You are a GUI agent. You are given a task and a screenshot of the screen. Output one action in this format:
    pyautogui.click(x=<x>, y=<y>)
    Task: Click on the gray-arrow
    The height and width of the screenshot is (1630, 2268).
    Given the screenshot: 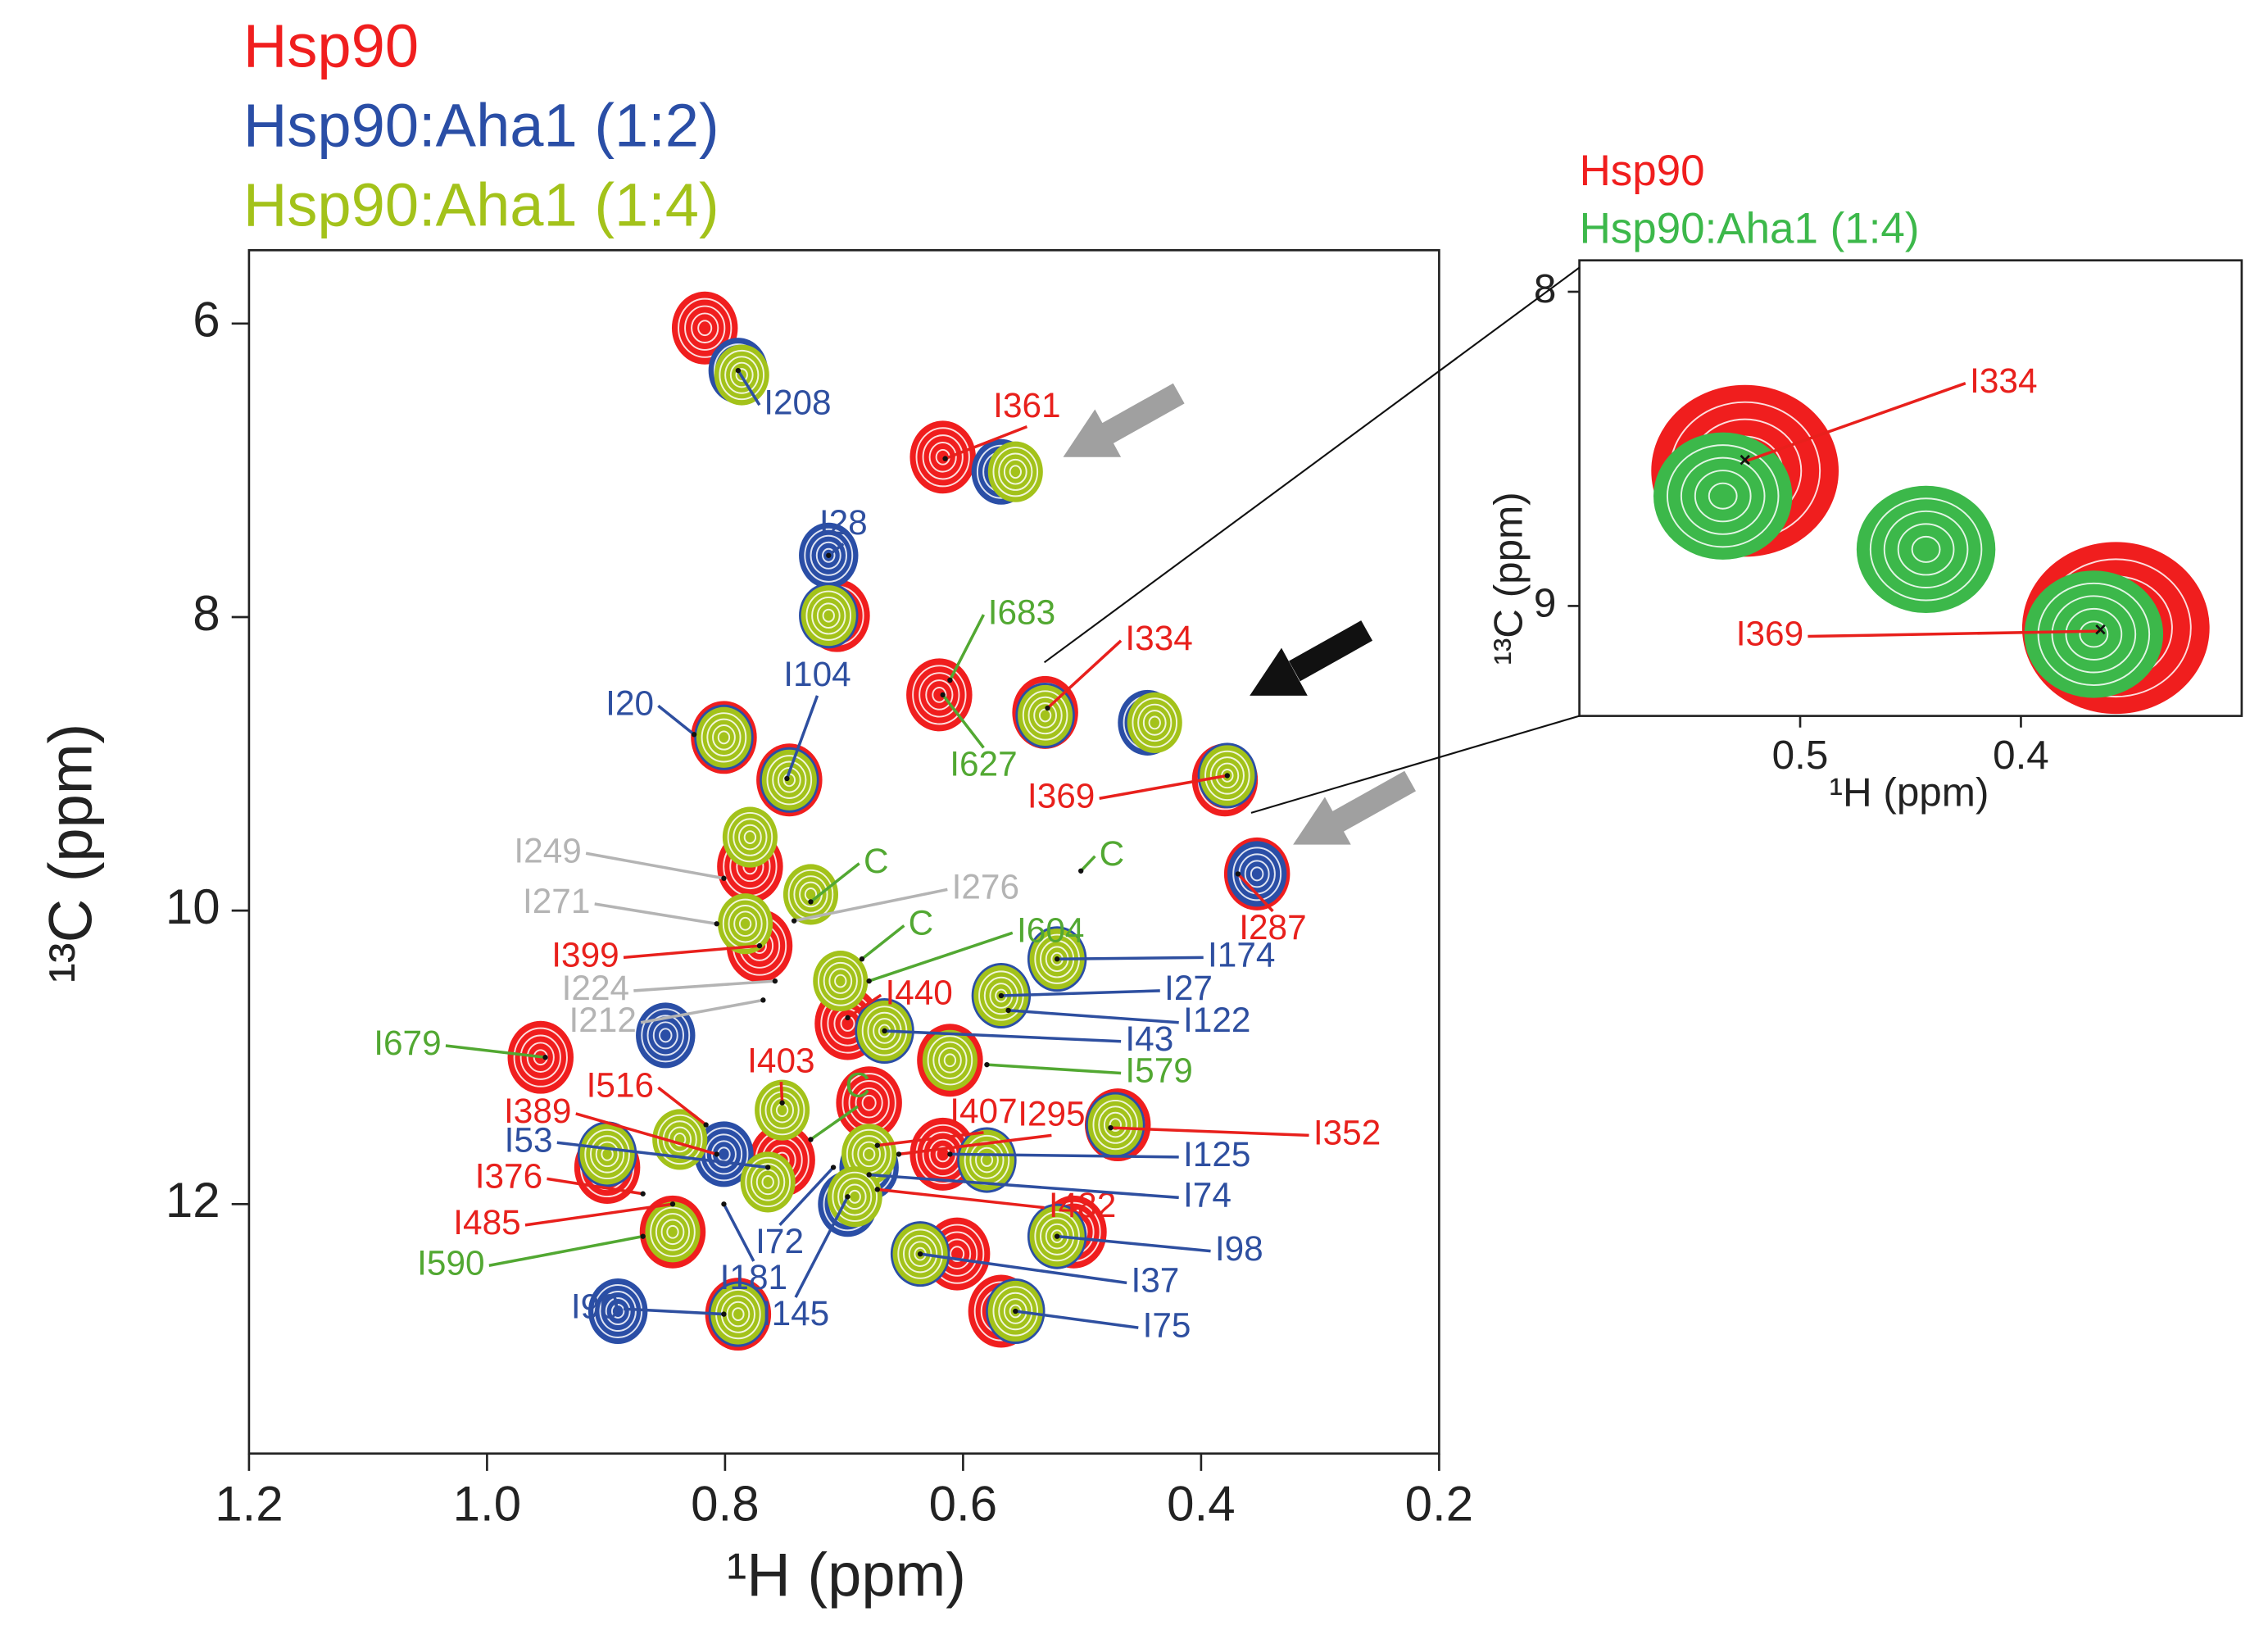 What is the action you would take?
    pyautogui.click(x=1124, y=420)
    